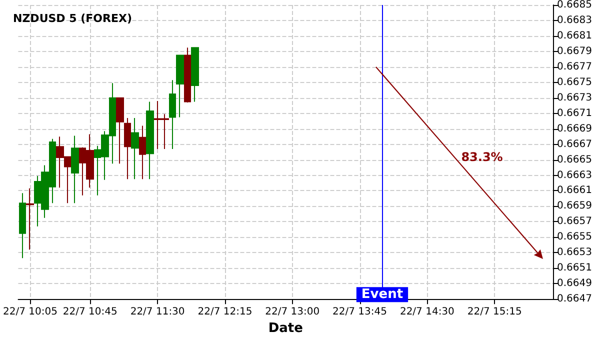  Describe the element at coordinates (574, 144) in the screenshot. I see `y-tick-label: 0.6667` at that location.